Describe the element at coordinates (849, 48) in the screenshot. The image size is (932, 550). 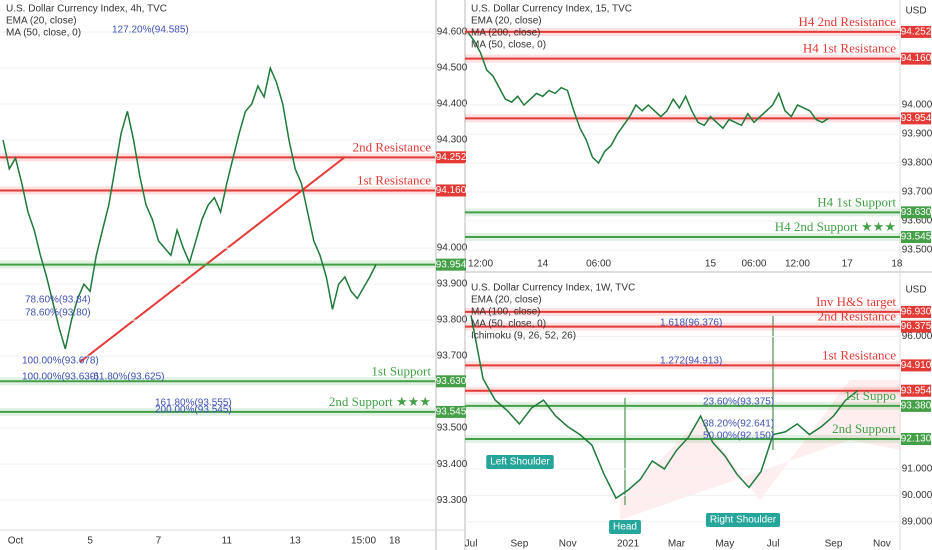
I see `level-label: H4 1st Resistance` at that location.